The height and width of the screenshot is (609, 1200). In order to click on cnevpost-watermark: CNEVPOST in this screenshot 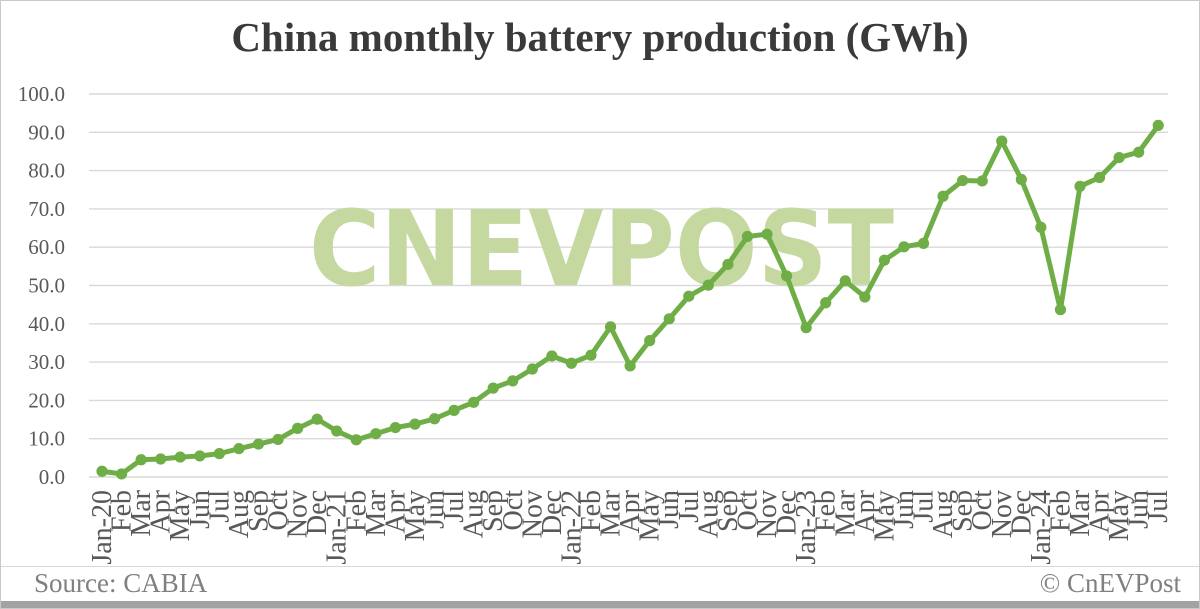, I will do `click(601, 249)`.